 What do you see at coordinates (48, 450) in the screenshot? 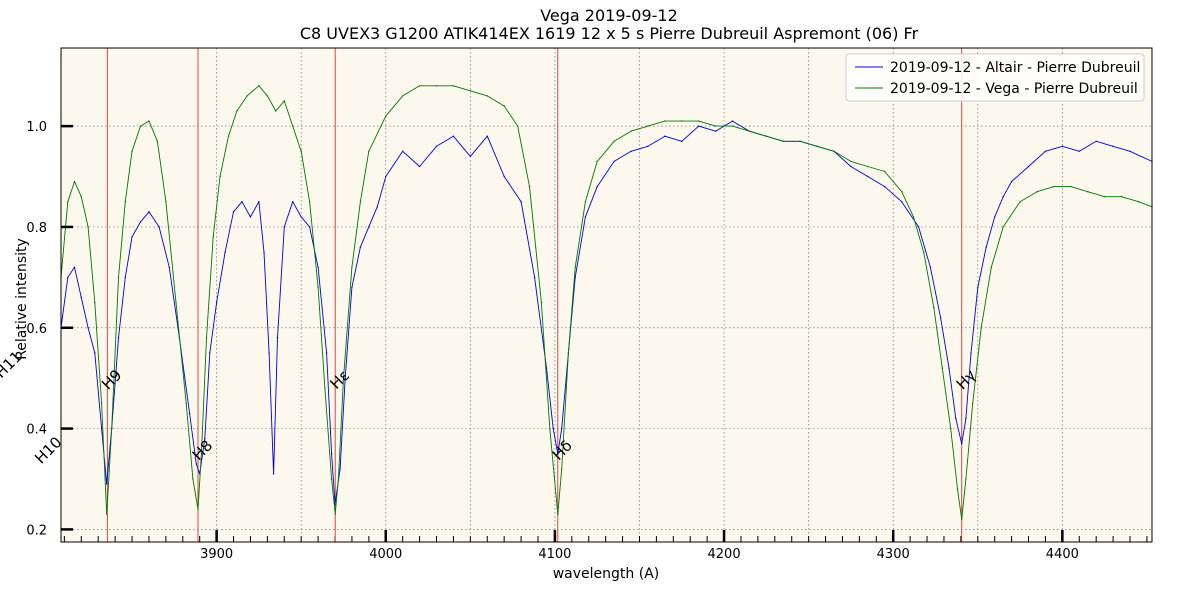
I see `line-label-H10: H10` at bounding box center [48, 450].